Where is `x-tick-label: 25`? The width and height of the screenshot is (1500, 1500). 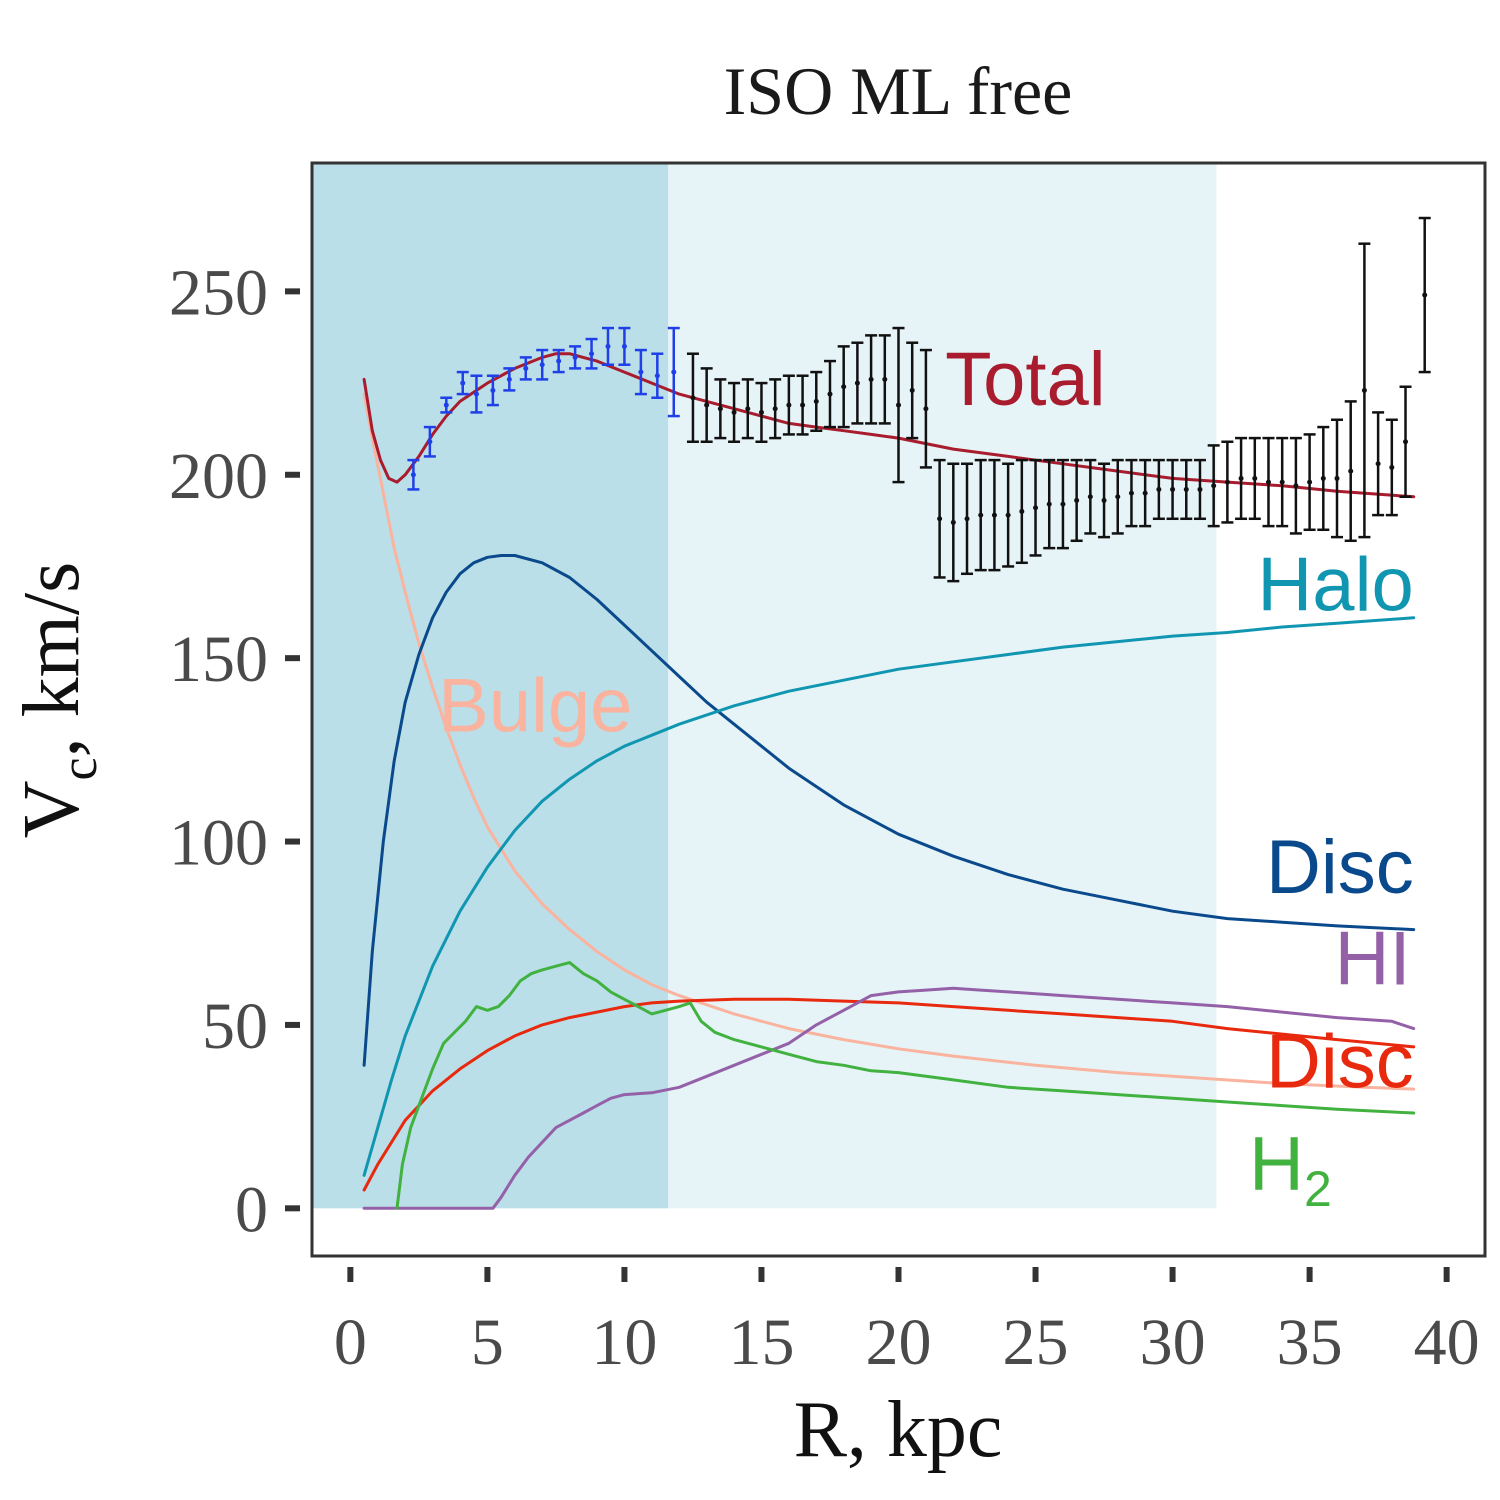 x-tick-label: 25 is located at coordinates (1036, 1342).